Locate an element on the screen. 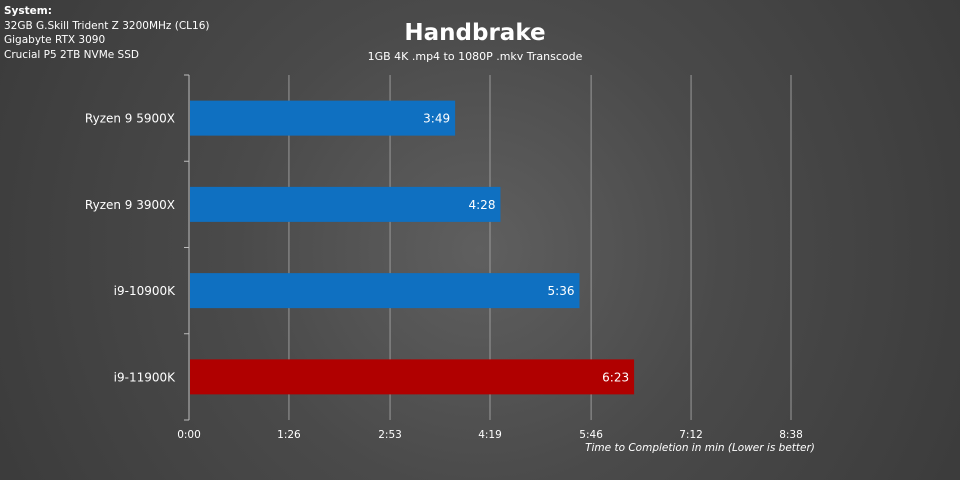 This screenshot has width=960, height=480. system-line-ram: 32GB G.Skill Trident Z 3200MHz (CL16) is located at coordinates (107, 25).